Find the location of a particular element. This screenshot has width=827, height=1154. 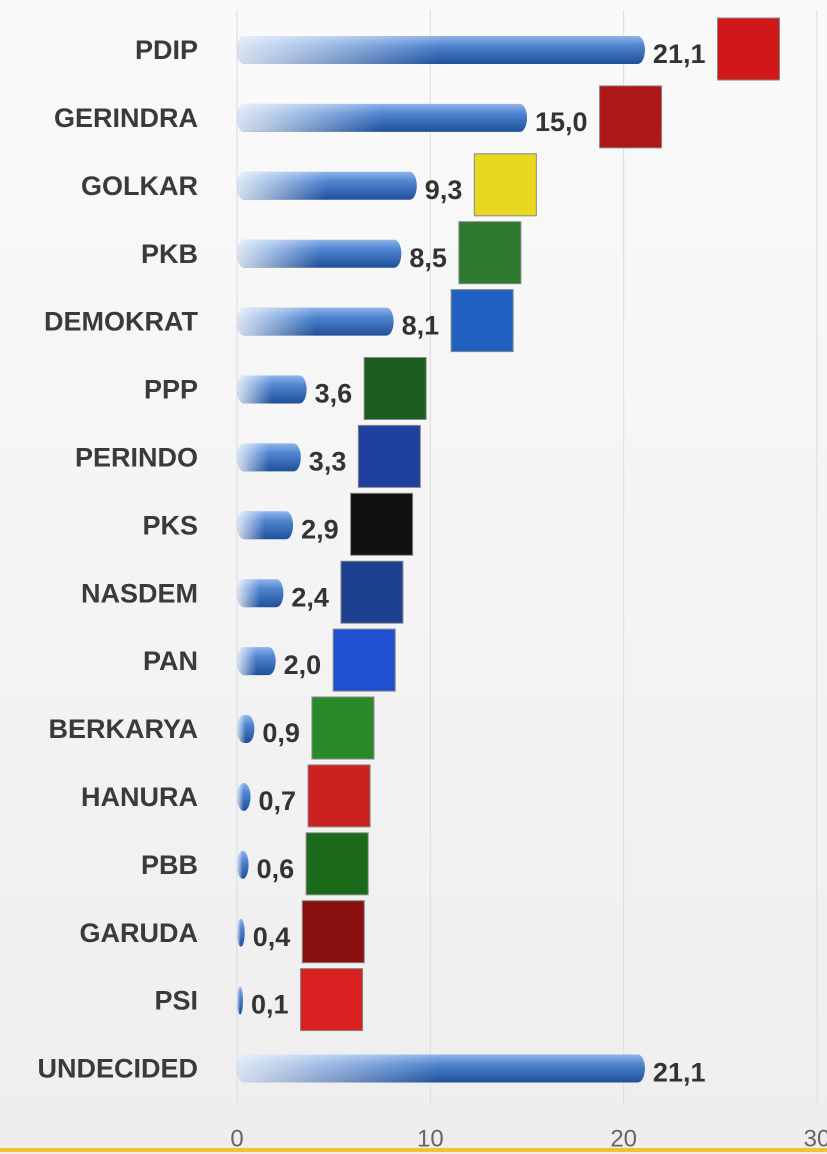

value-label: 15,0 is located at coordinates (561, 122).